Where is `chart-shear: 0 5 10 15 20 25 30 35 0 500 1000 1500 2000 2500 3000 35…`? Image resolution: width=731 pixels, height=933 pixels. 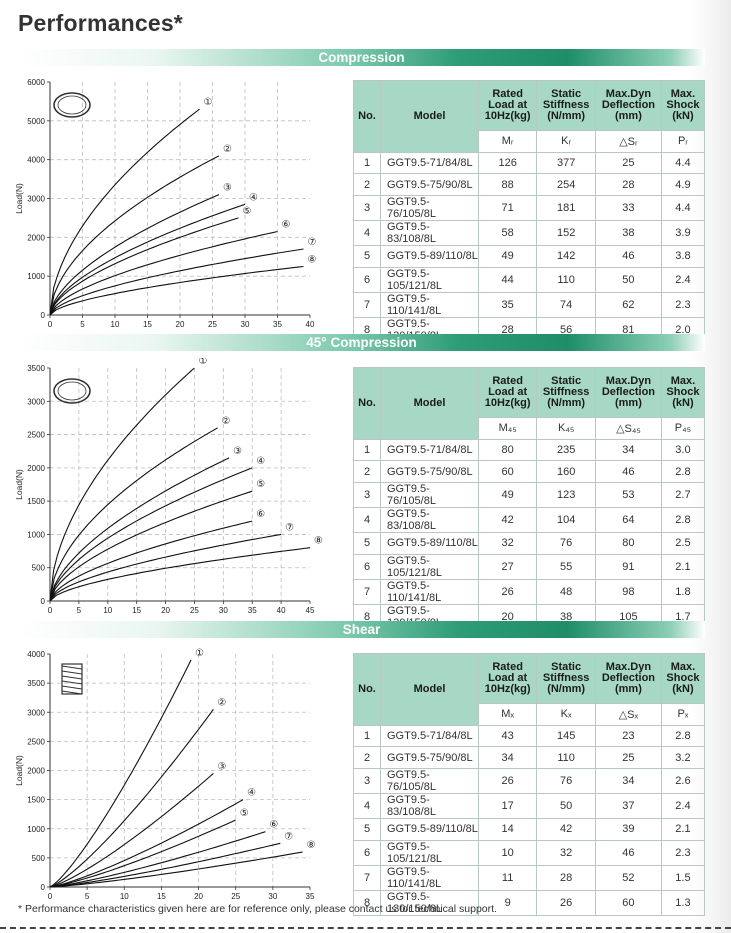
chart-shear: 0 5 10 15 20 25 30 35 0 500 1000 1500 2000 2500 3000 35… is located at coordinates (165, 771).